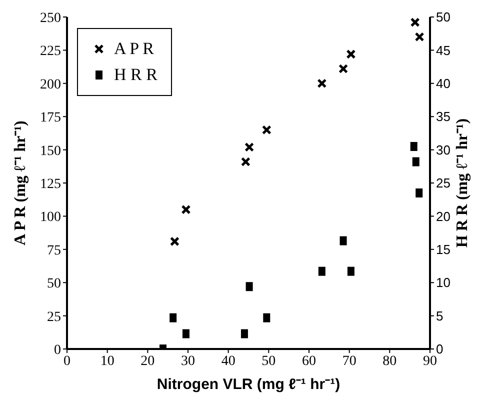 Image resolution: width=486 pixels, height=408 pixels. Describe the element at coordinates (50, 52) in the screenshot. I see `y-tick-label: 225` at that location.